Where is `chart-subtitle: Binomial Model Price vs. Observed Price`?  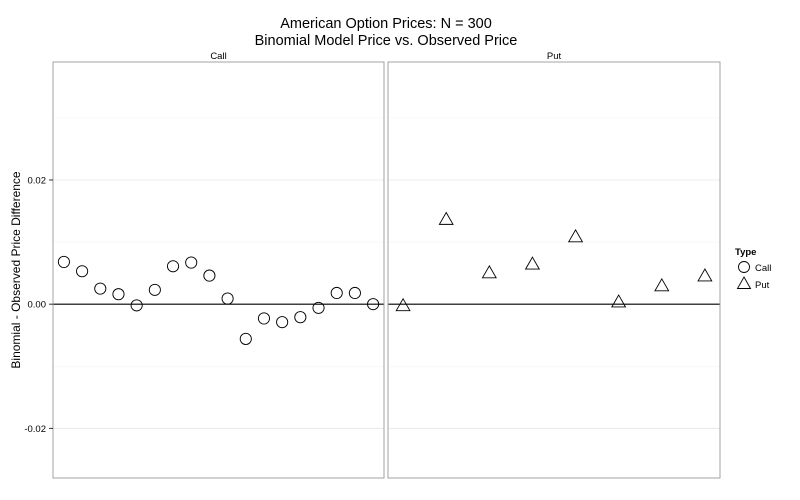
chart-subtitle: Binomial Model Price vs. Observed Price is located at coordinates (386, 41).